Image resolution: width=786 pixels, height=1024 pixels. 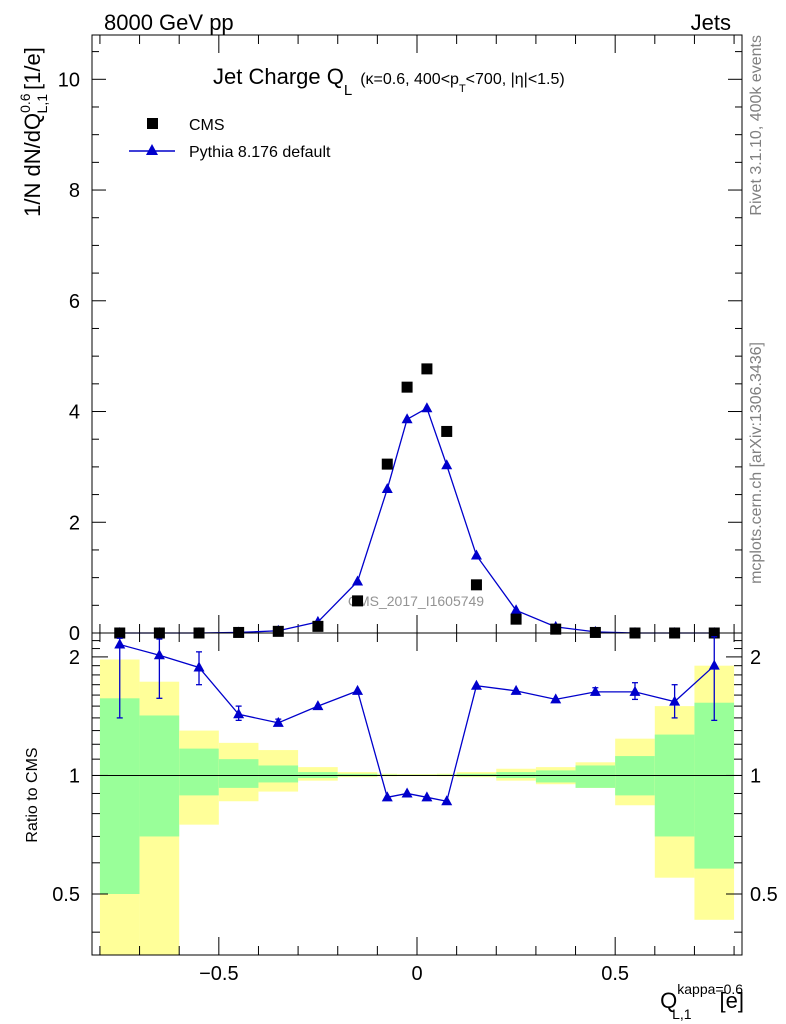 What do you see at coordinates (32, 68) in the screenshot?
I see `ylabel-unit: [1/e]` at bounding box center [32, 68].